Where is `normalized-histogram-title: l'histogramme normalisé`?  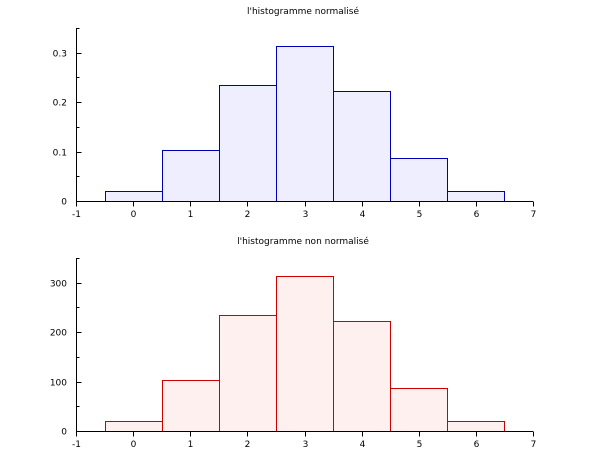 normalized-histogram-title: l'histogramme normalisé is located at coordinates (303, 11).